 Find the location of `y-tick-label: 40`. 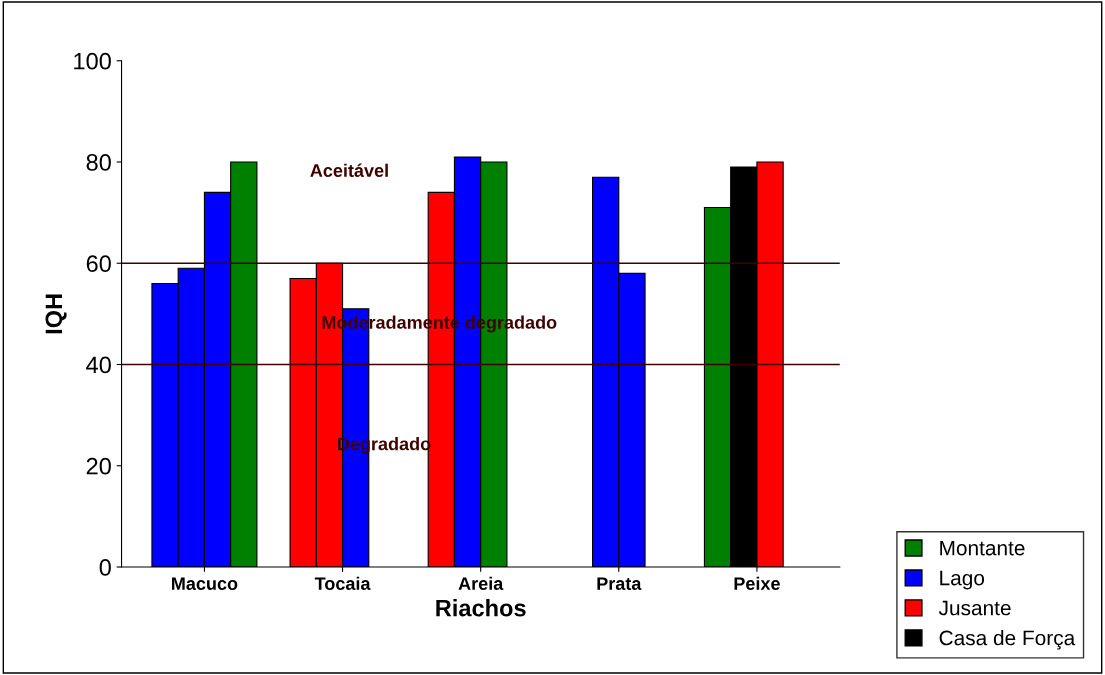

y-tick-label: 40 is located at coordinates (98, 365).